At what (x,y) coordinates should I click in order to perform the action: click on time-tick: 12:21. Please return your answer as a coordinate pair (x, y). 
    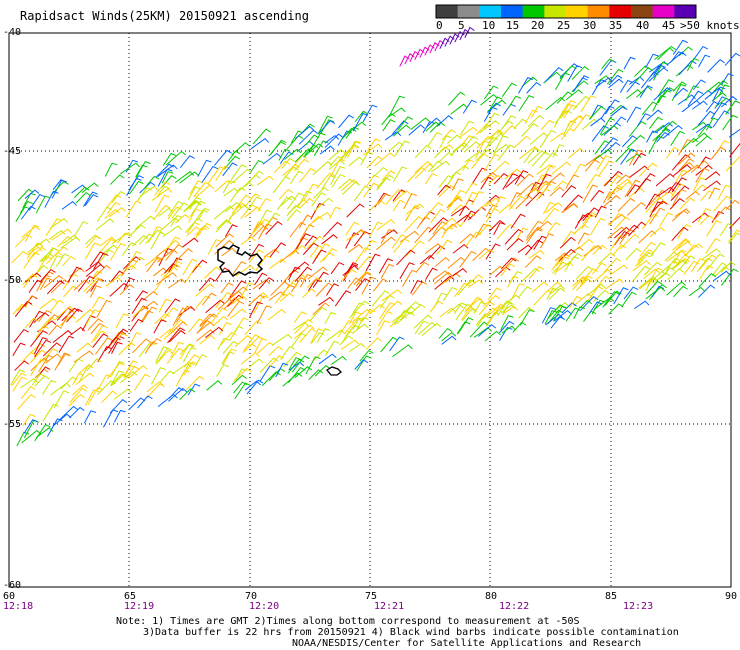
    Looking at the image, I should click on (389, 606).